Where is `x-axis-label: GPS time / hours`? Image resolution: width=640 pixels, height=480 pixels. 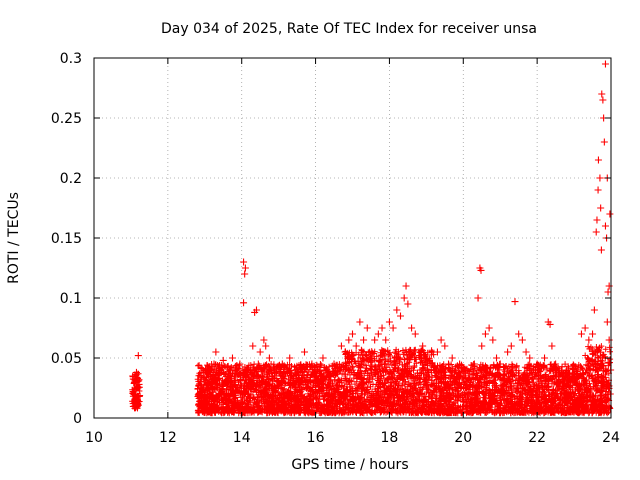 x-axis-label: GPS time / hours is located at coordinates (349, 465).